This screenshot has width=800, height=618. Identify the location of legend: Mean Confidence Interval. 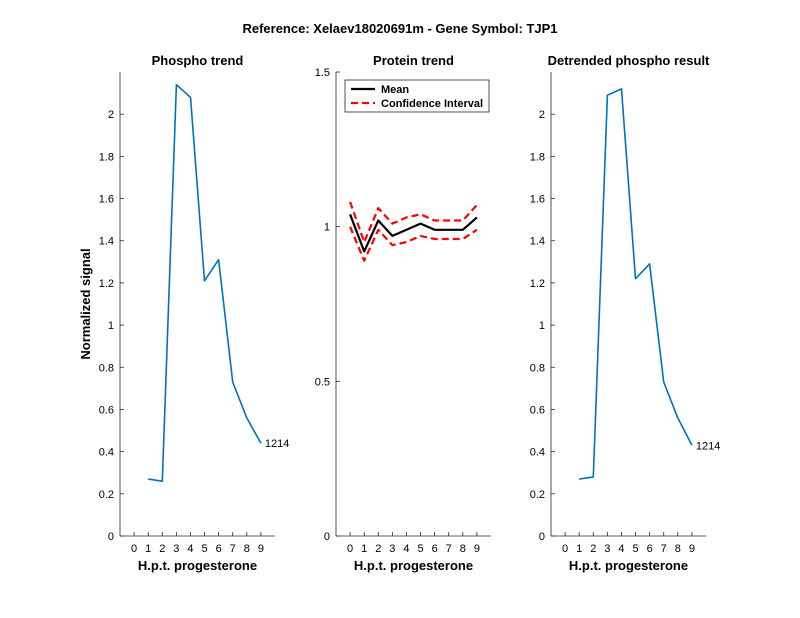
(417, 96).